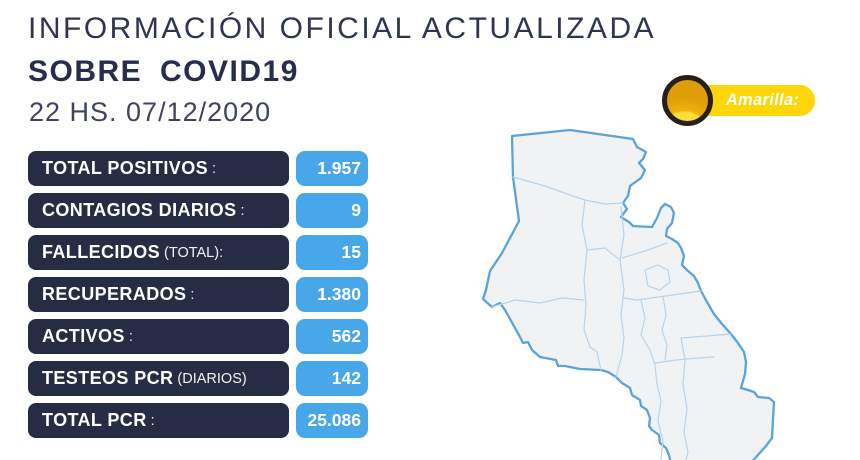  I want to click on stat-label: TOTAL PCR, so click(94, 420).